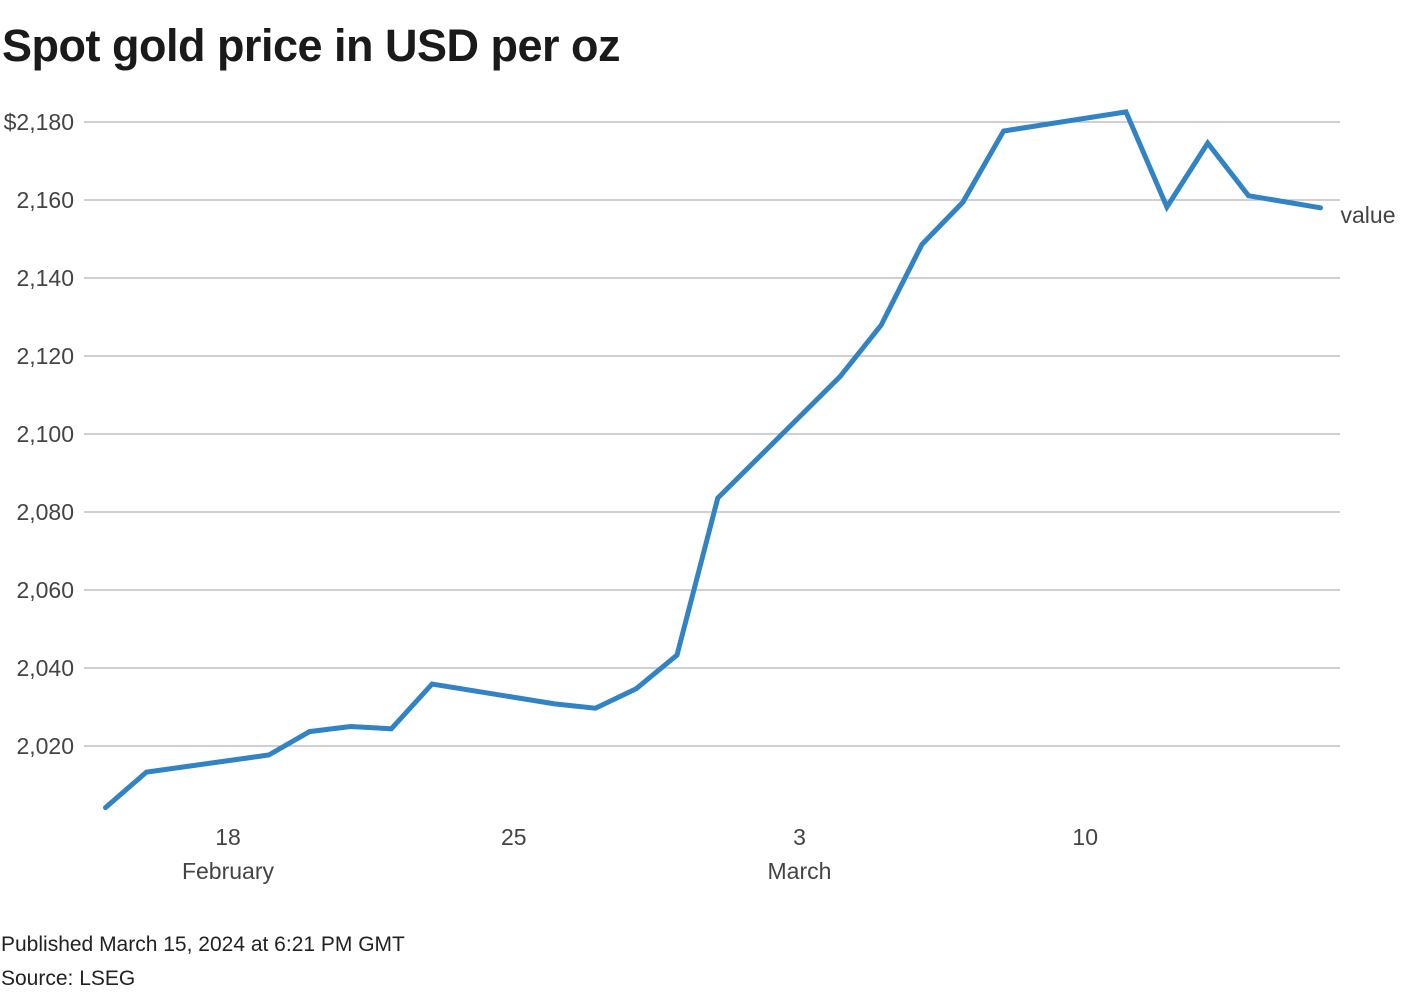 The height and width of the screenshot is (1000, 1420). What do you see at coordinates (45, 590) in the screenshot?
I see `y-tick-label: 2,060` at bounding box center [45, 590].